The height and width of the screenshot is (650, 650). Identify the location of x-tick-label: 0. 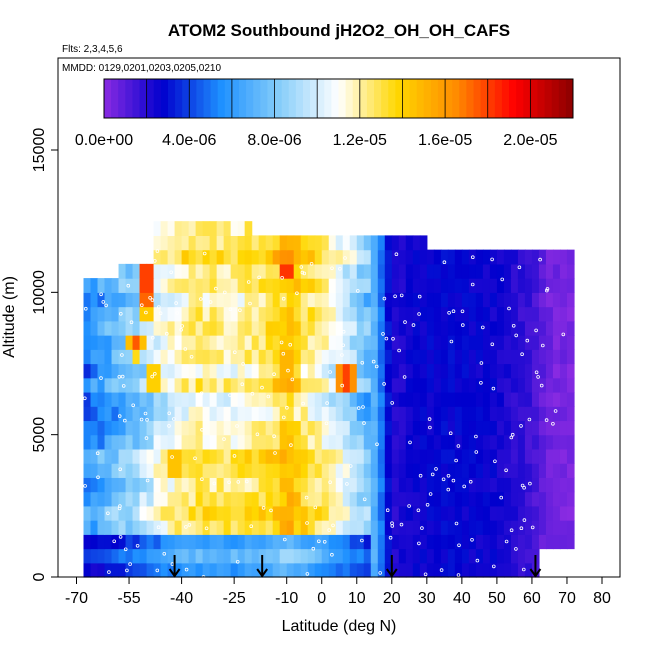
(321, 598).